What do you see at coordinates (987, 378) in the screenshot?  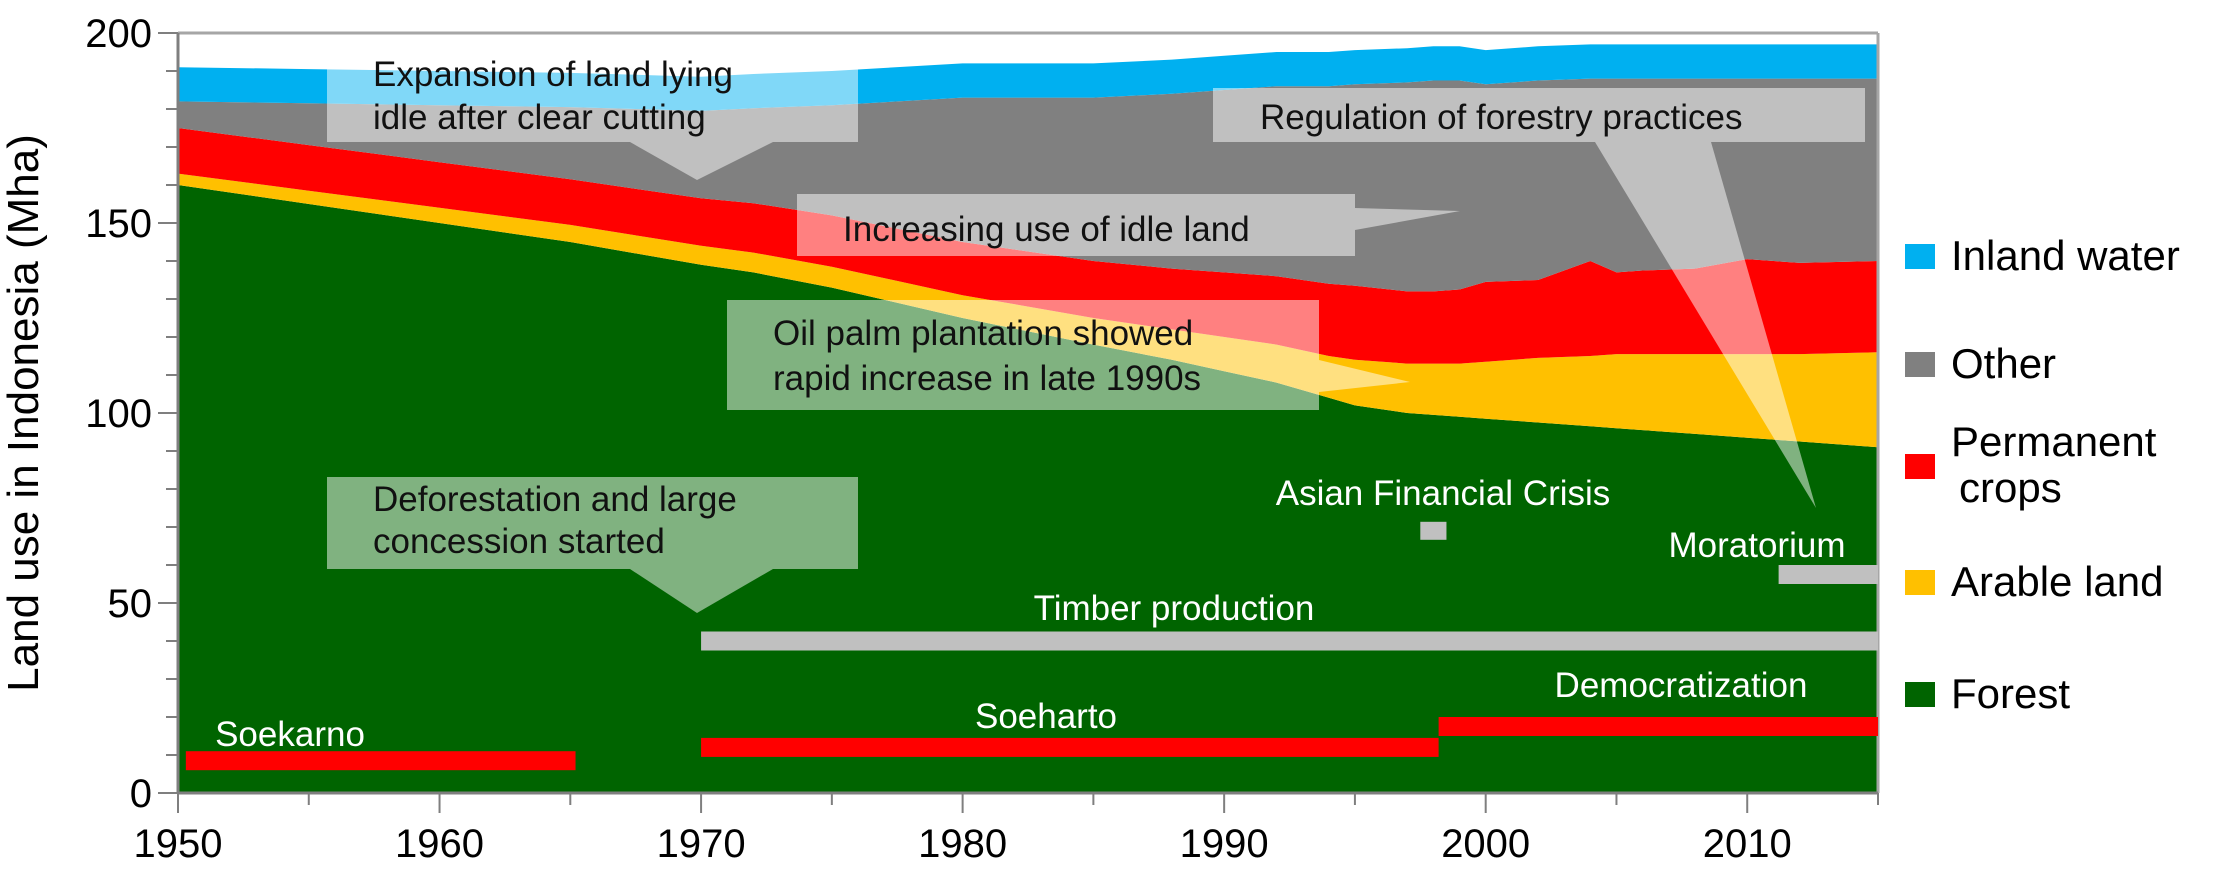 I see `callout-text: rapid increase in late 1990s` at bounding box center [987, 378].